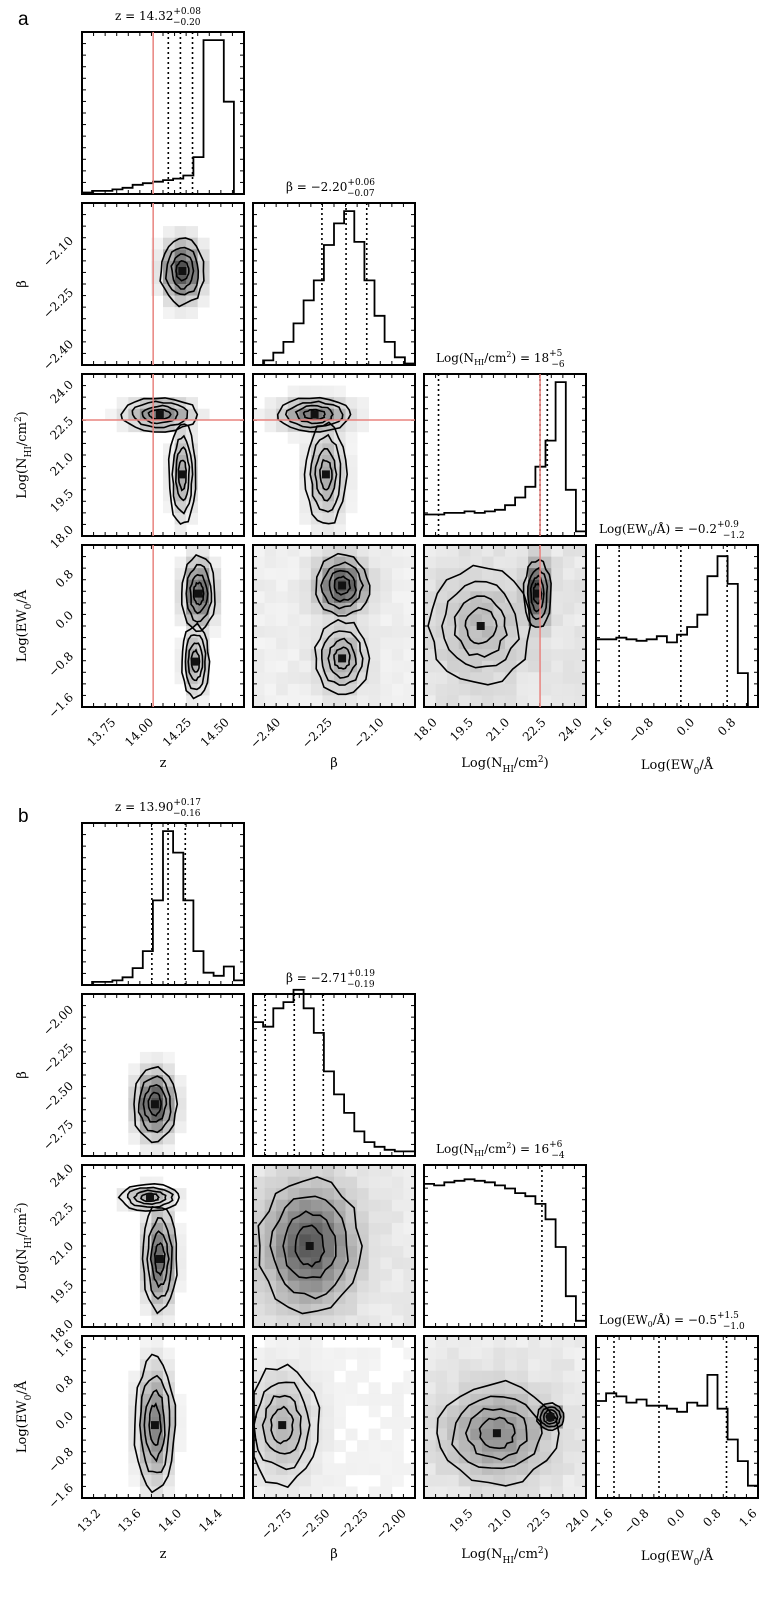 Image resolution: width=783 pixels, height=1620 pixels. I want to click on cell-z-vs-z, so click(163, 113).